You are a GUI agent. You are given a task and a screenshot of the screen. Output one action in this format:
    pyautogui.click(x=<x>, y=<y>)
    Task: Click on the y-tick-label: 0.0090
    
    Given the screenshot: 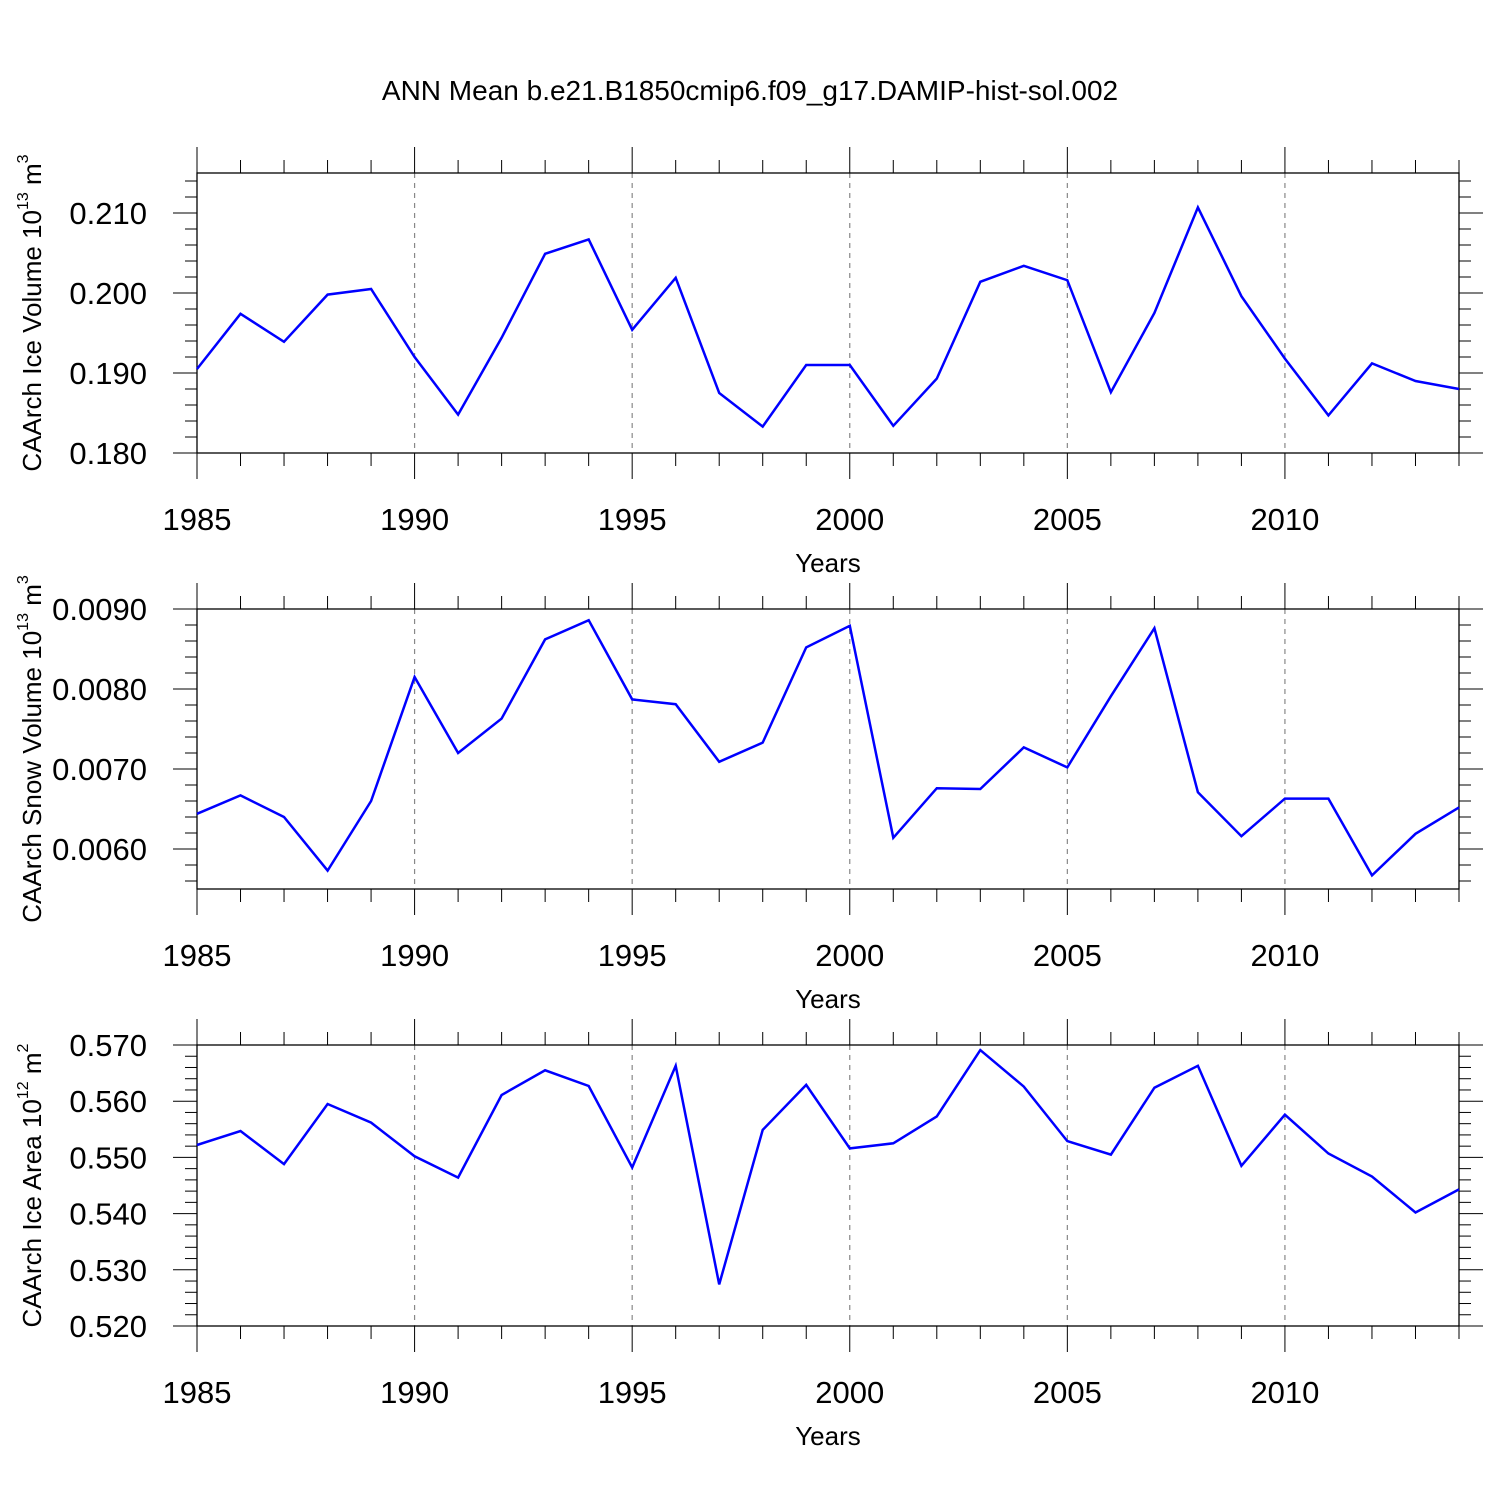 What is the action you would take?
    pyautogui.click(x=99, y=609)
    